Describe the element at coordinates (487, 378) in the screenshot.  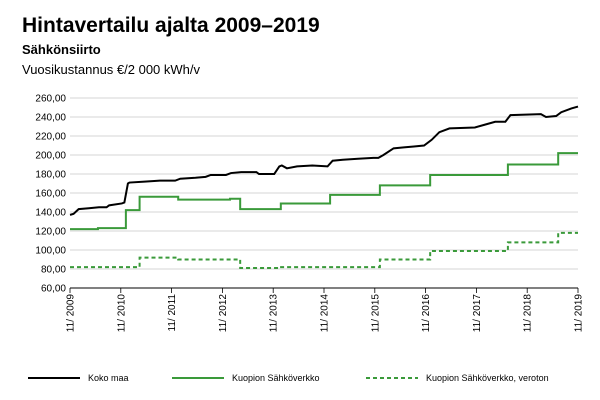
I see `legend-label: Kuopion Sähköverkko, veroton` at that location.